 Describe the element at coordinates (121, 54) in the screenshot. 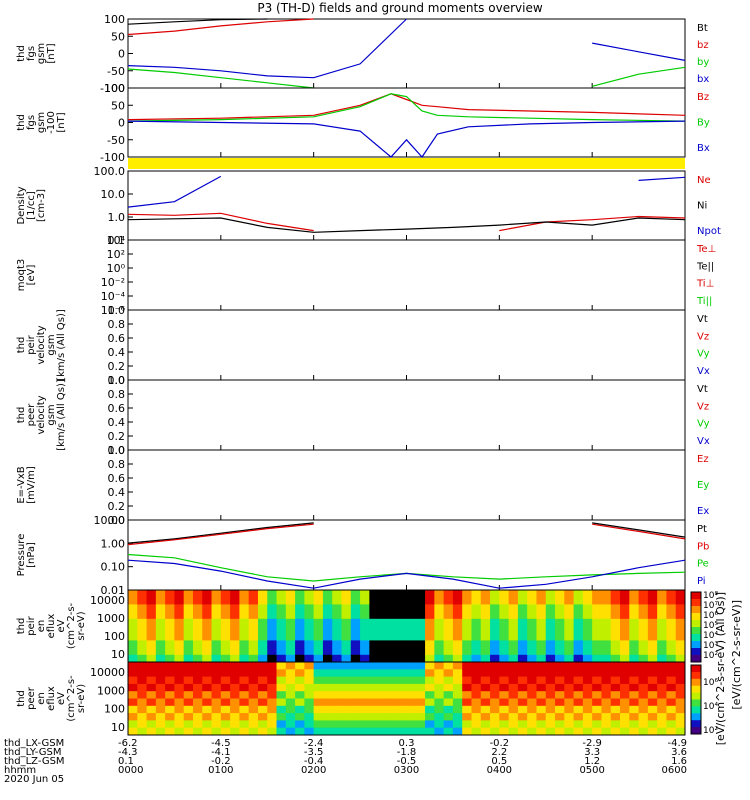

I see `y-tick-label: 0` at that location.